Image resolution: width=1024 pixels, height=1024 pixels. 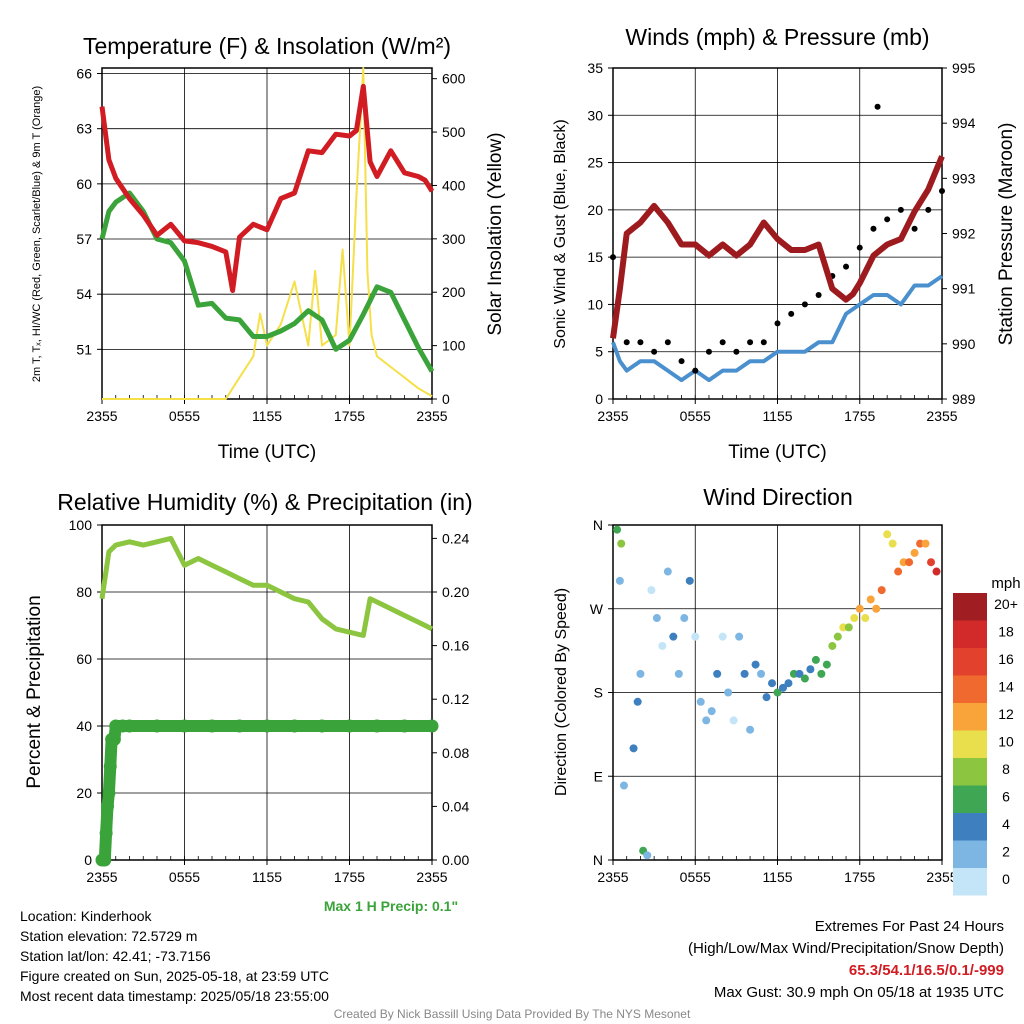 I want to click on dir-ytick-label: E, so click(x=598, y=776).